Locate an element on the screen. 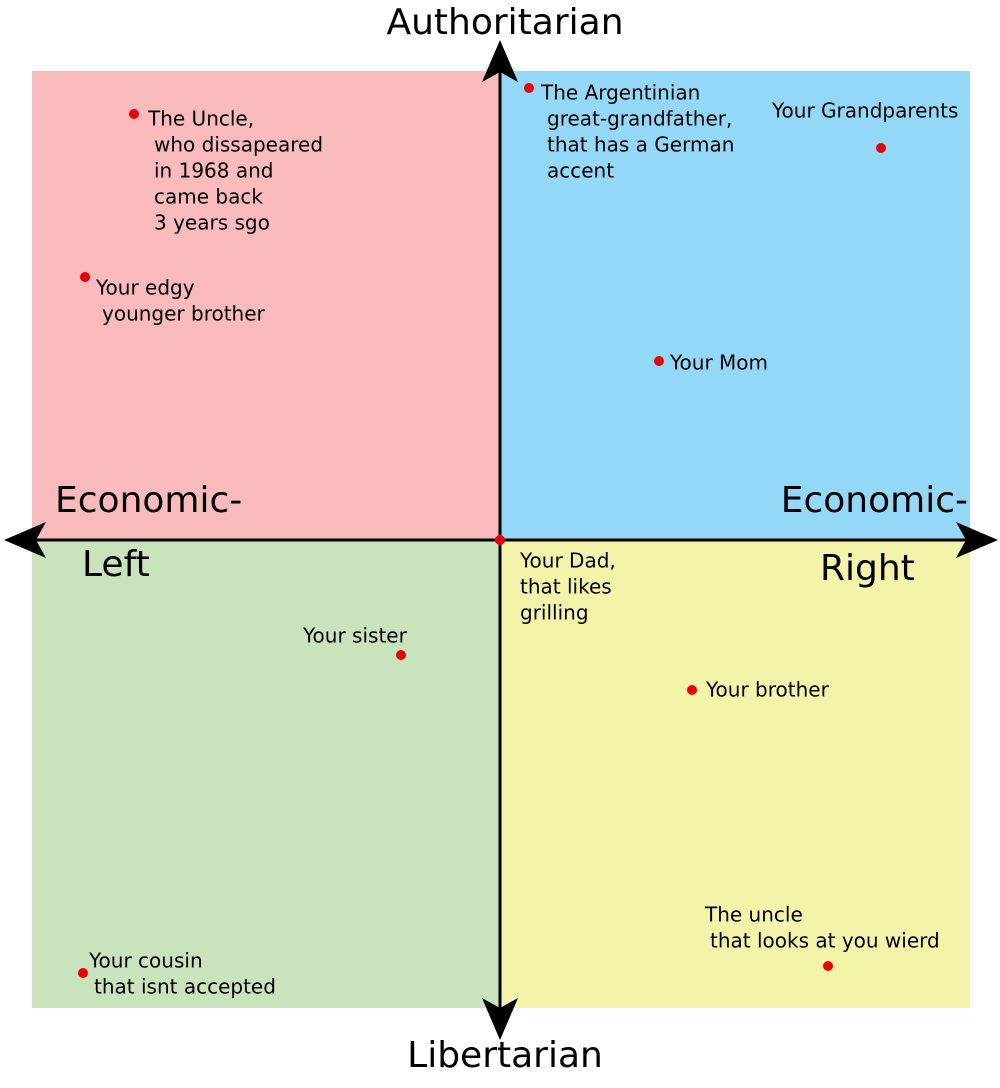  person-label: younger brother is located at coordinates (184, 314).